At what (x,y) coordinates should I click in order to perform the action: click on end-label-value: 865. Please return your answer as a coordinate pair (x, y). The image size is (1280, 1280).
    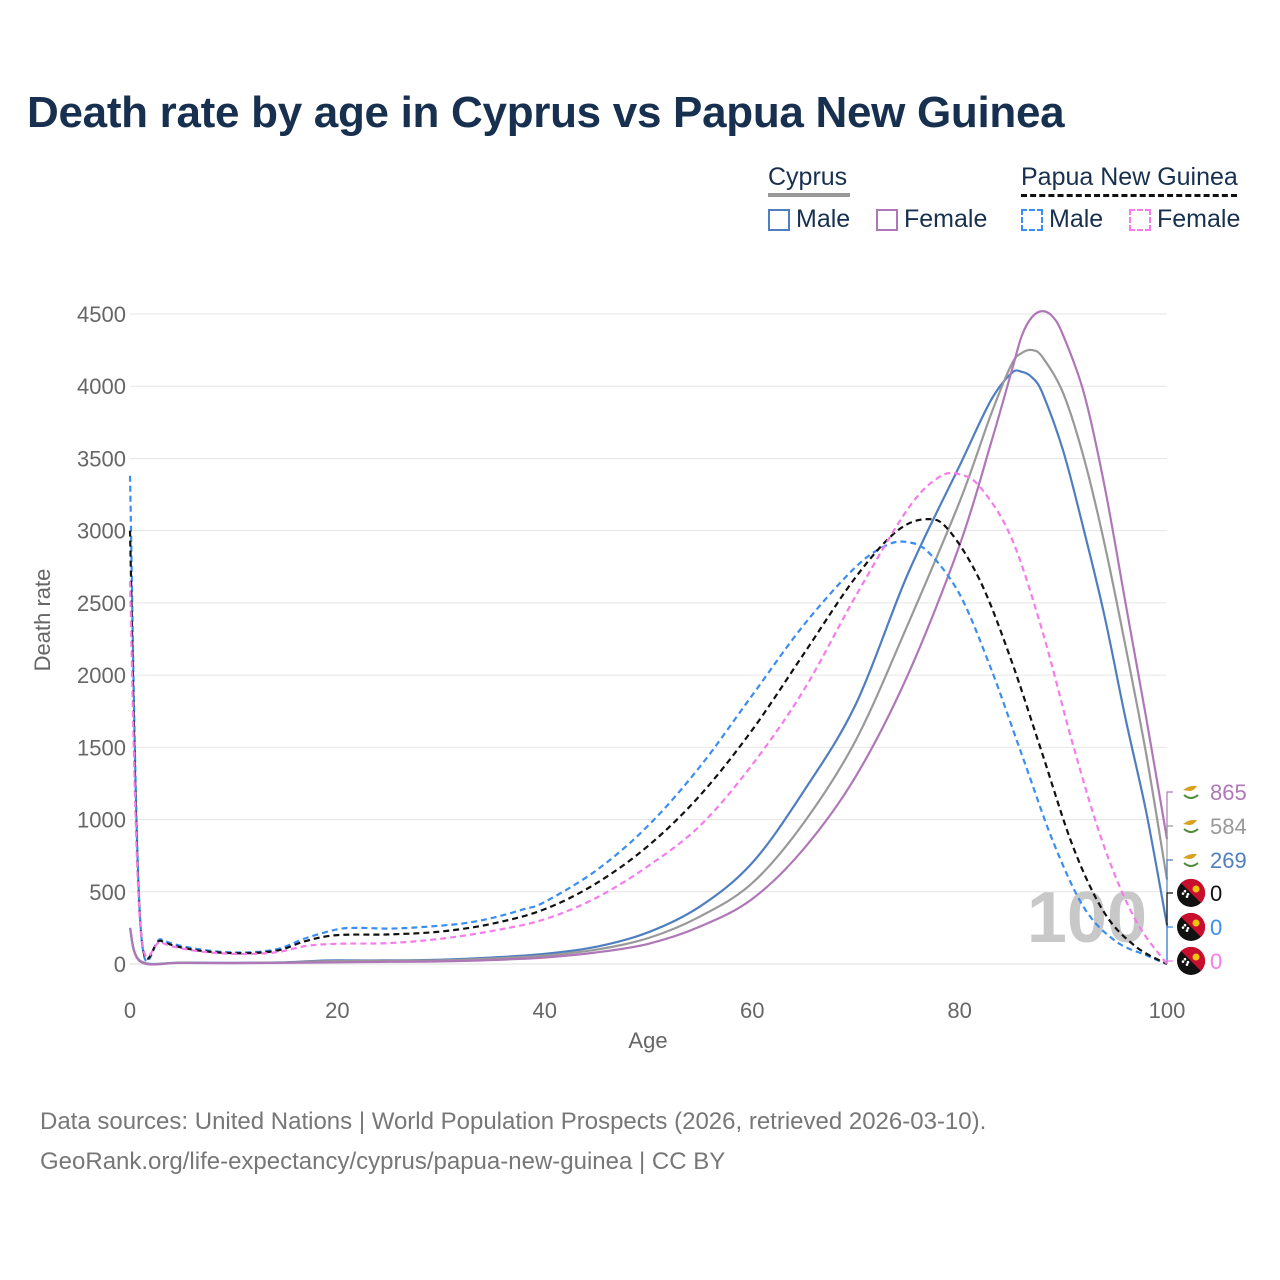
    Looking at the image, I should click on (1228, 792).